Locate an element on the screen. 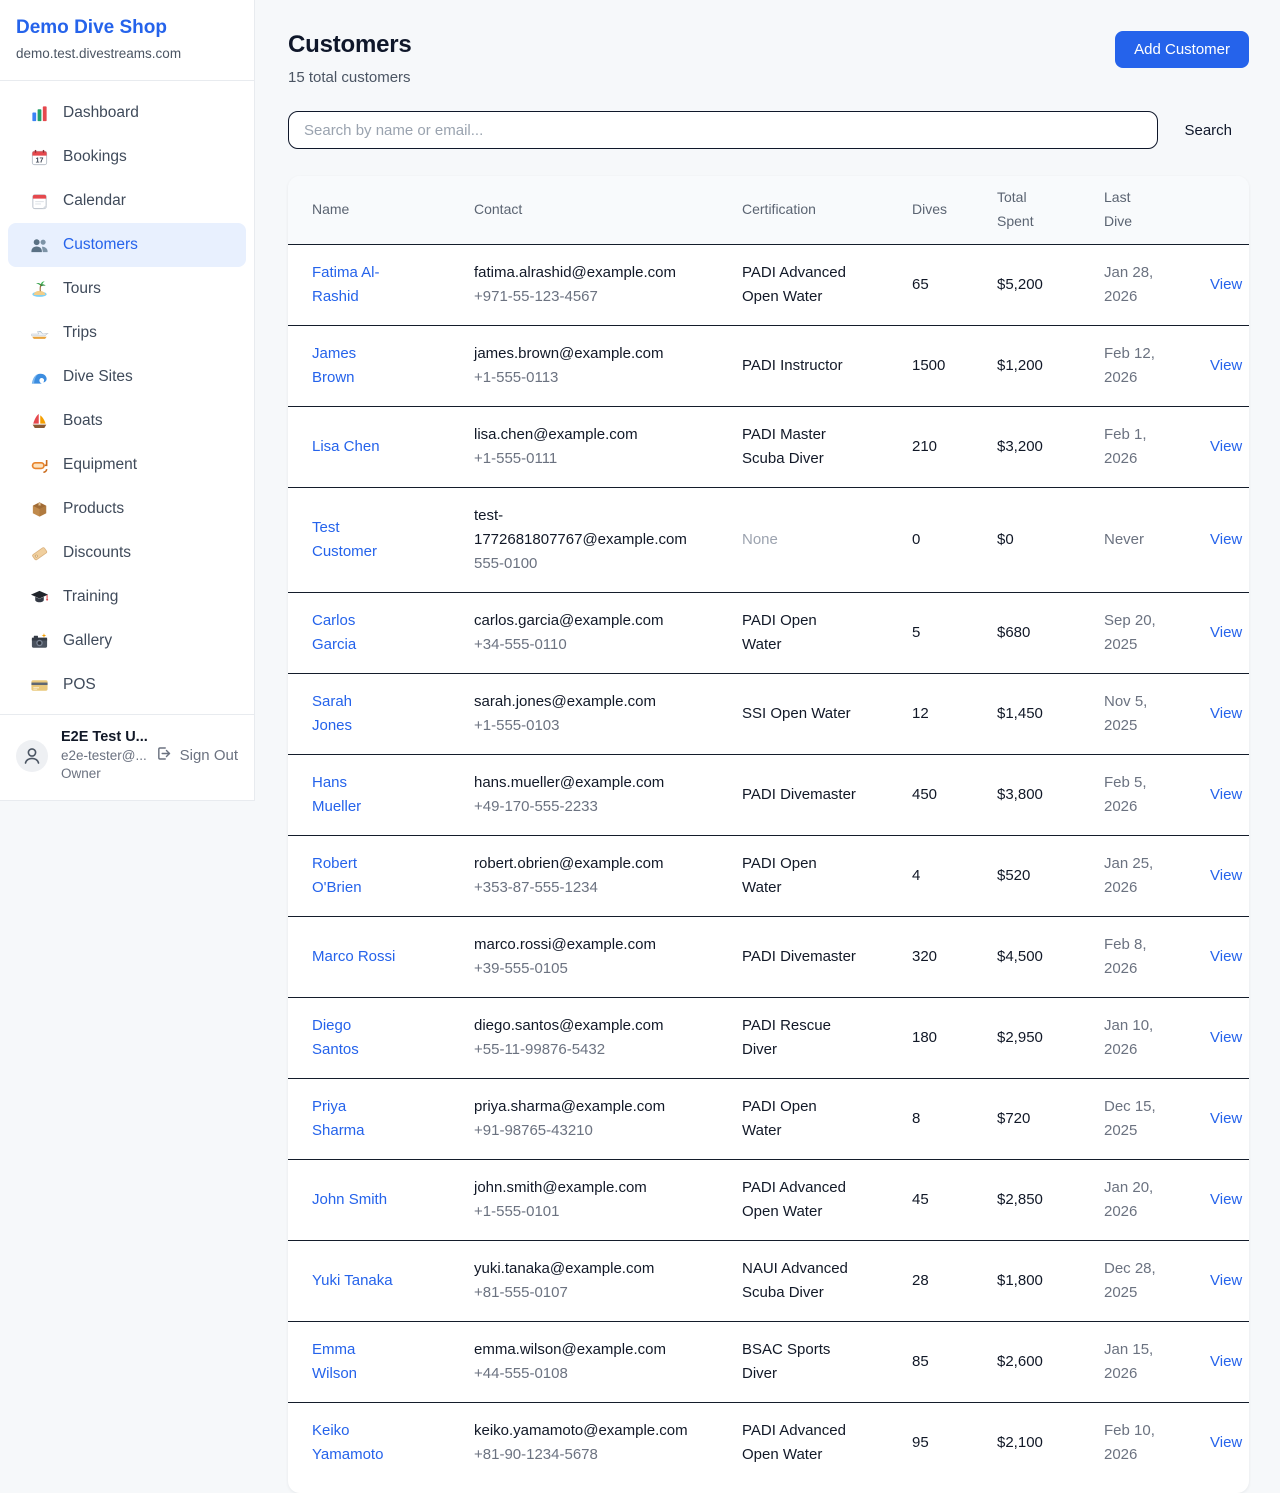  sidebar-item-gallery: Gallery is located at coordinates (127, 641).